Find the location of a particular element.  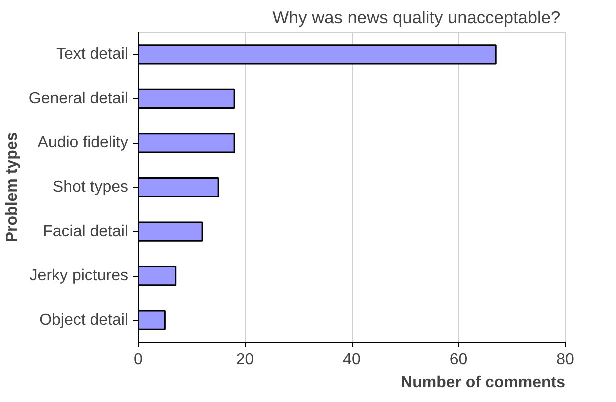

x-tick-label: 20 is located at coordinates (245, 360).